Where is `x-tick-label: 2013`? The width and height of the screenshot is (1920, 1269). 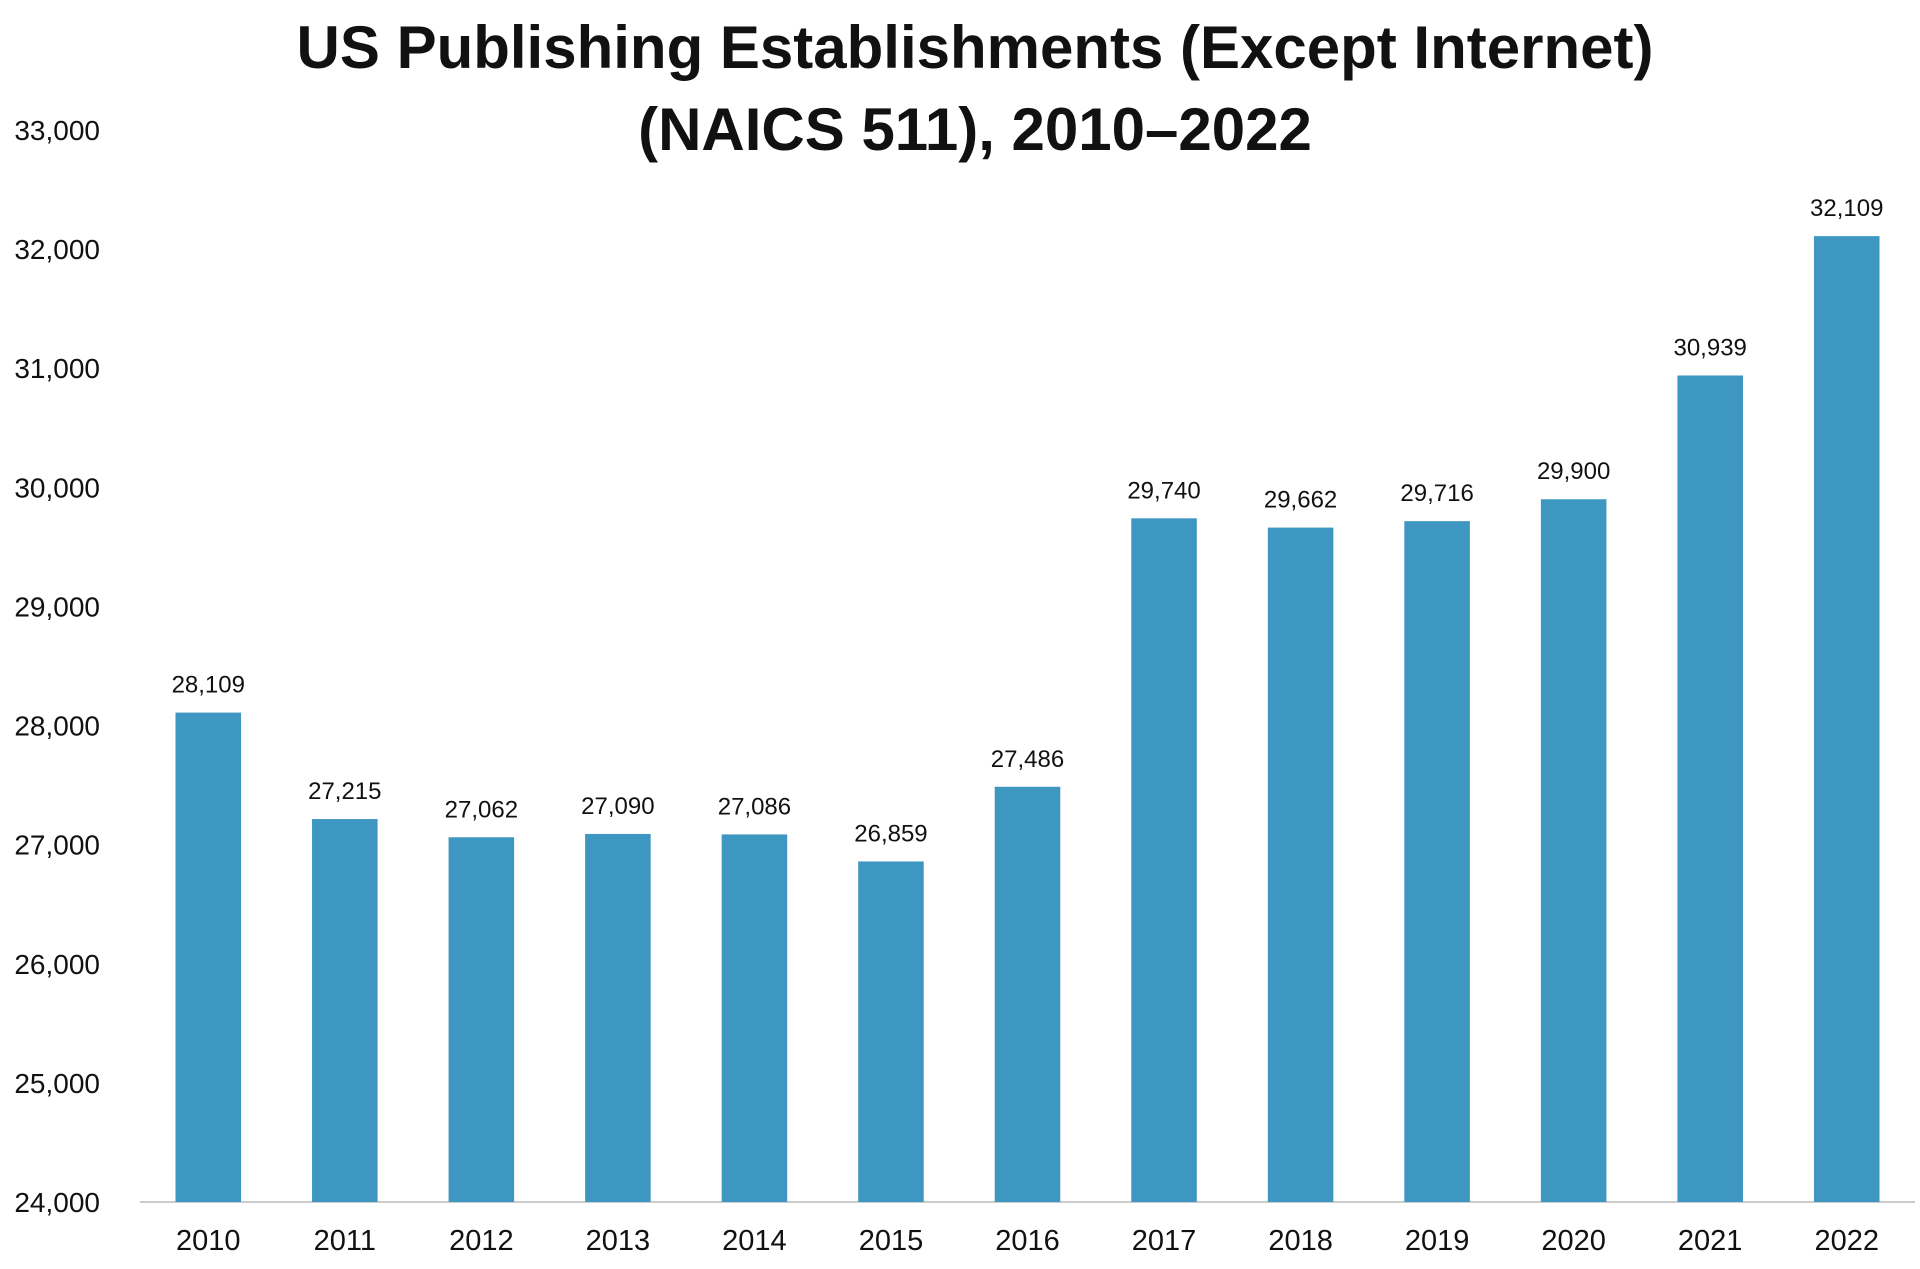 x-tick-label: 2013 is located at coordinates (618, 1241).